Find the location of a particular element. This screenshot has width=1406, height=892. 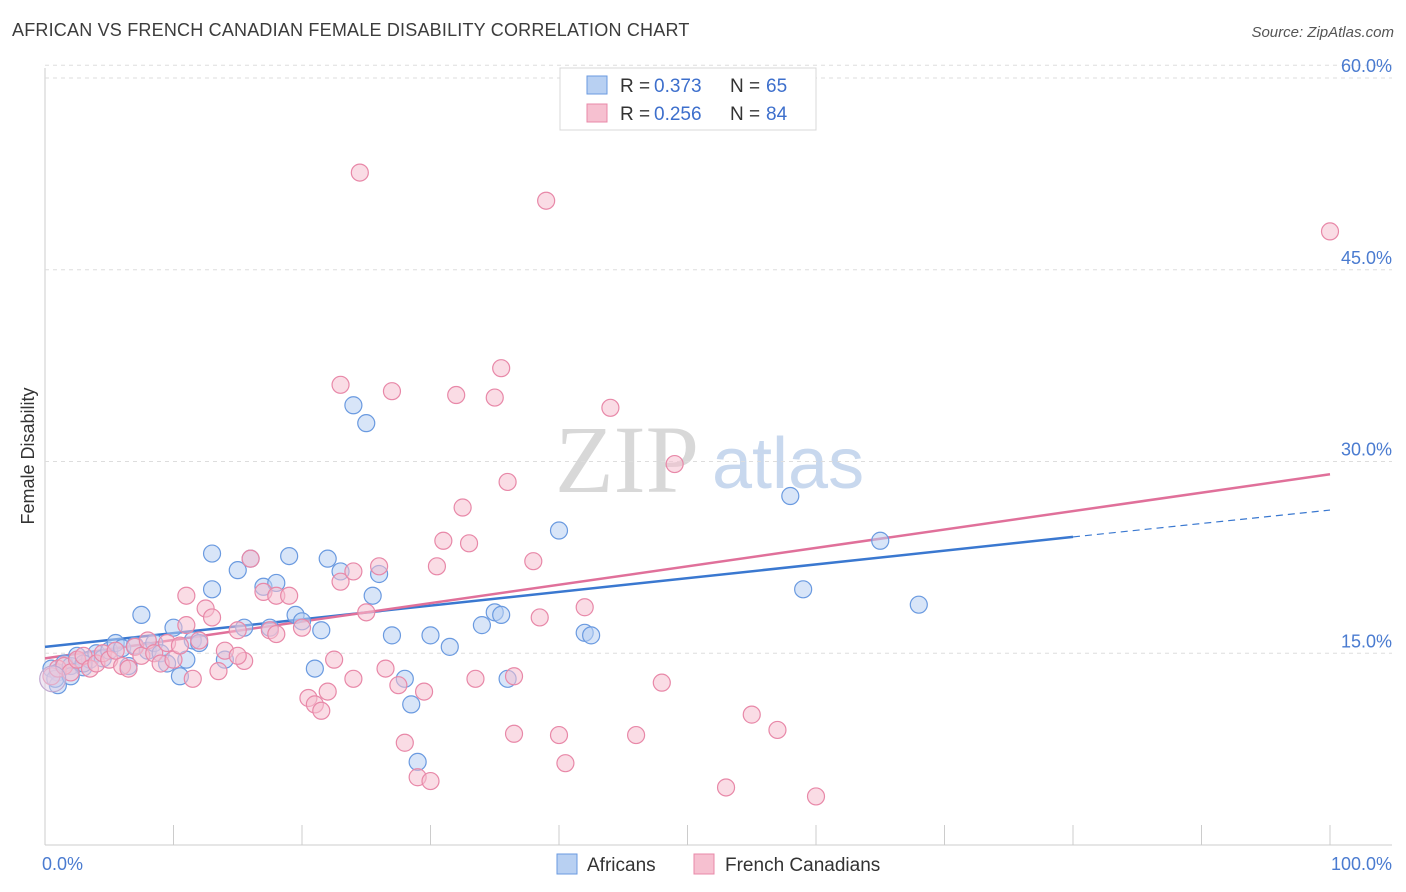

legend-r-label-french-canadians: R = is located at coordinates (635, 114).